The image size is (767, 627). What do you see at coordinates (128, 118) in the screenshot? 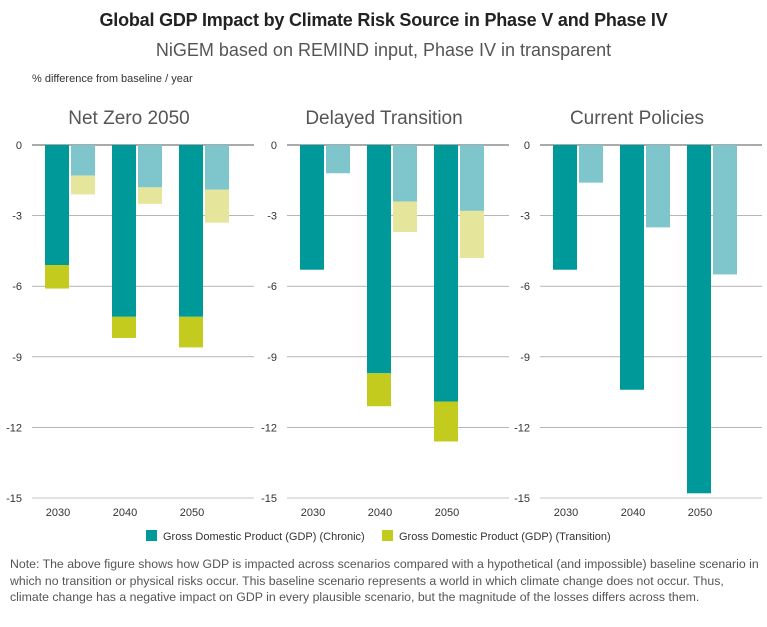
I see `panel-title: Net Zero 2050` at bounding box center [128, 118].